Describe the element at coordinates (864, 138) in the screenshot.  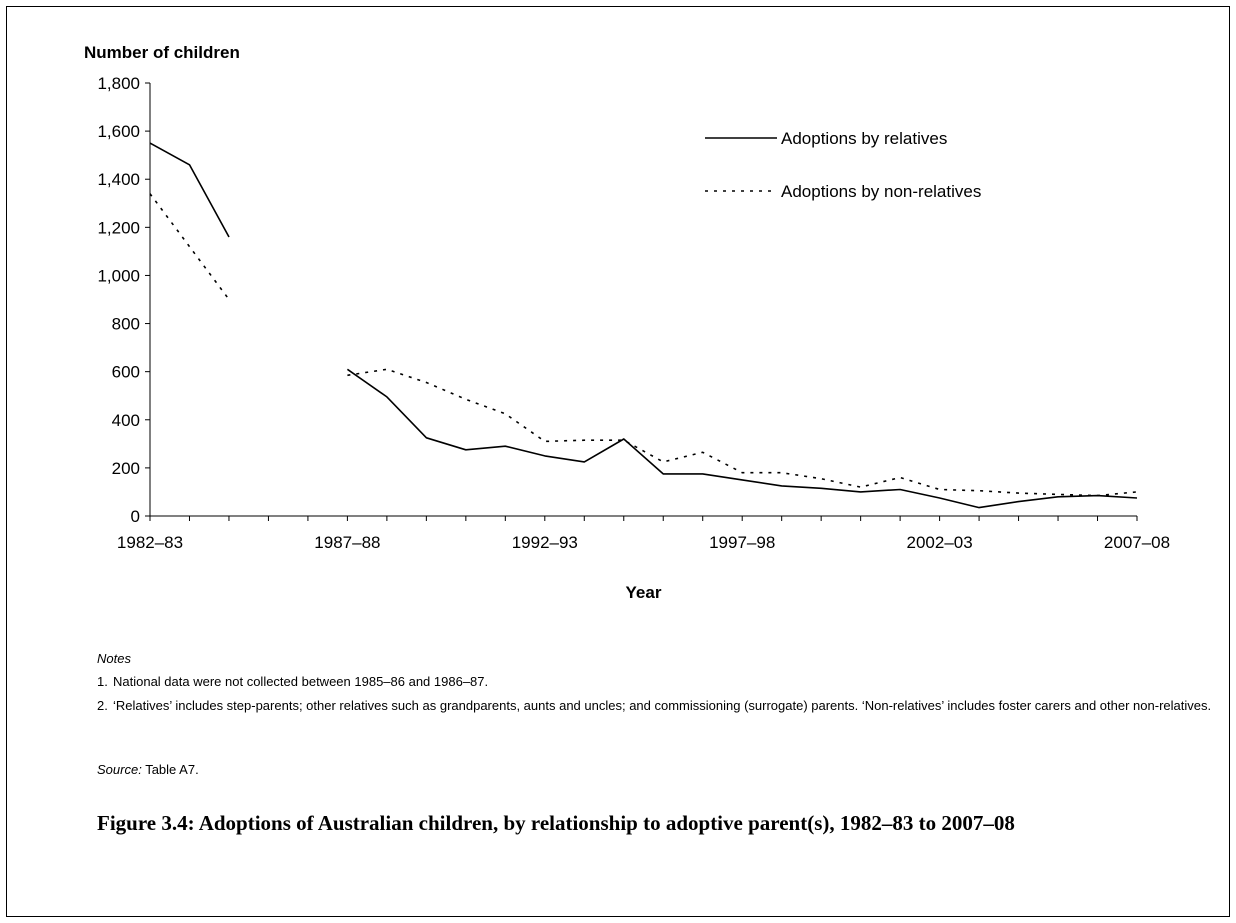
I see `legend-label: Adoptions by relatives` at that location.